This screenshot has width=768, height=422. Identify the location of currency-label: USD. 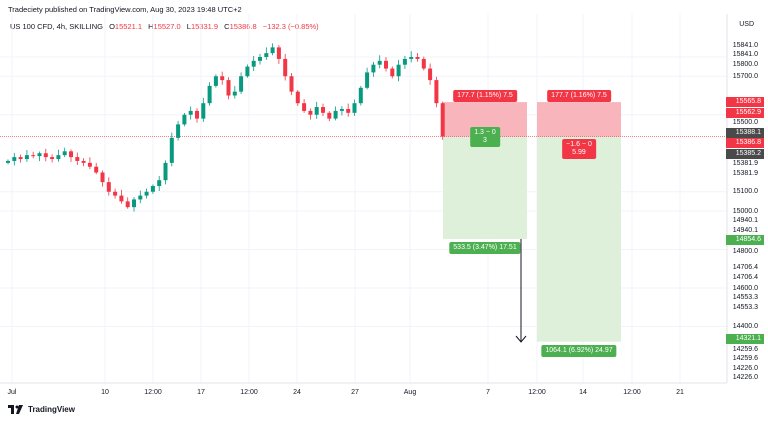
(746, 24).